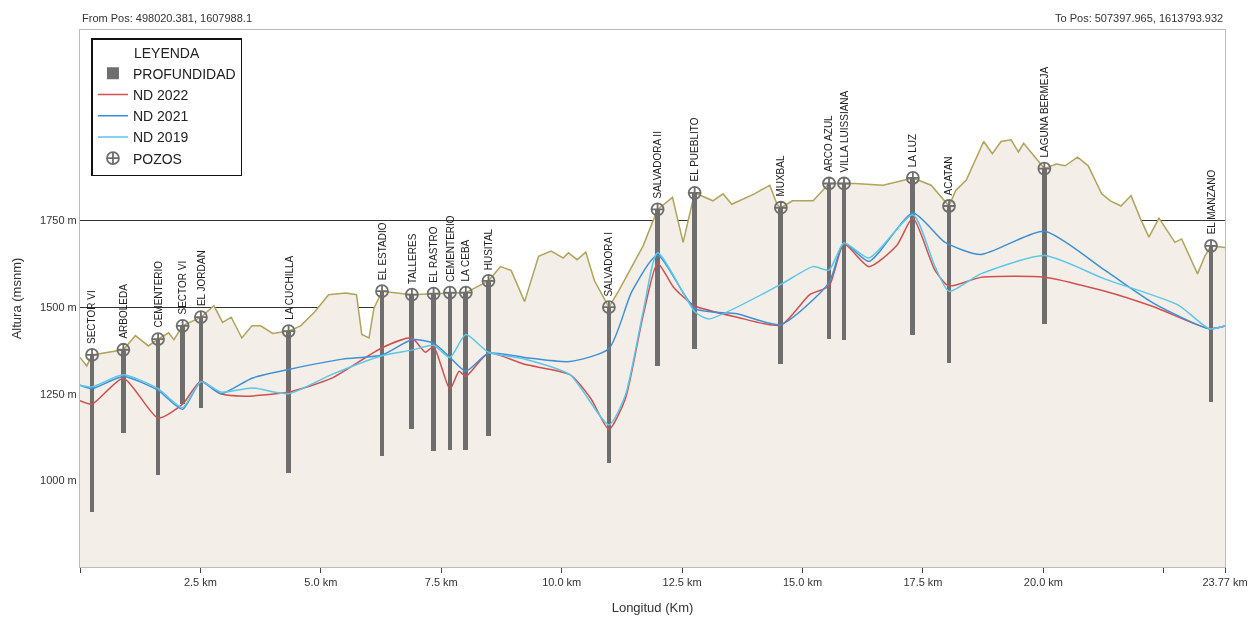 The height and width of the screenshot is (637, 1260). I want to click on x-tick-label: 2.5 km, so click(200, 582).